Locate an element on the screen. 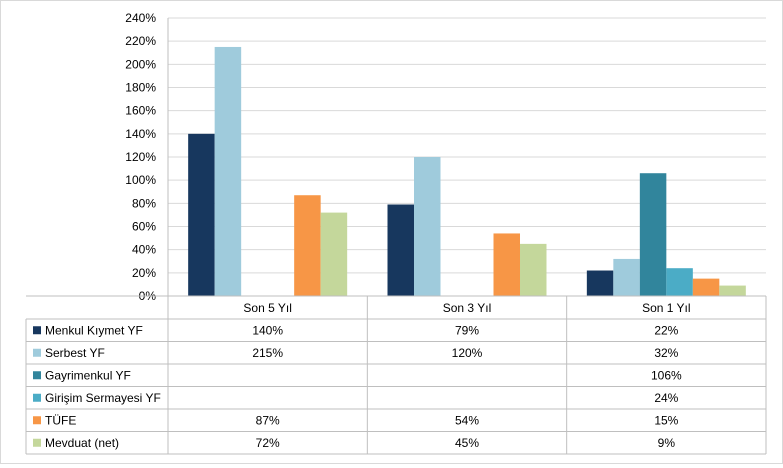 The height and width of the screenshot is (468, 783). table-value: 215% is located at coordinates (267, 353).